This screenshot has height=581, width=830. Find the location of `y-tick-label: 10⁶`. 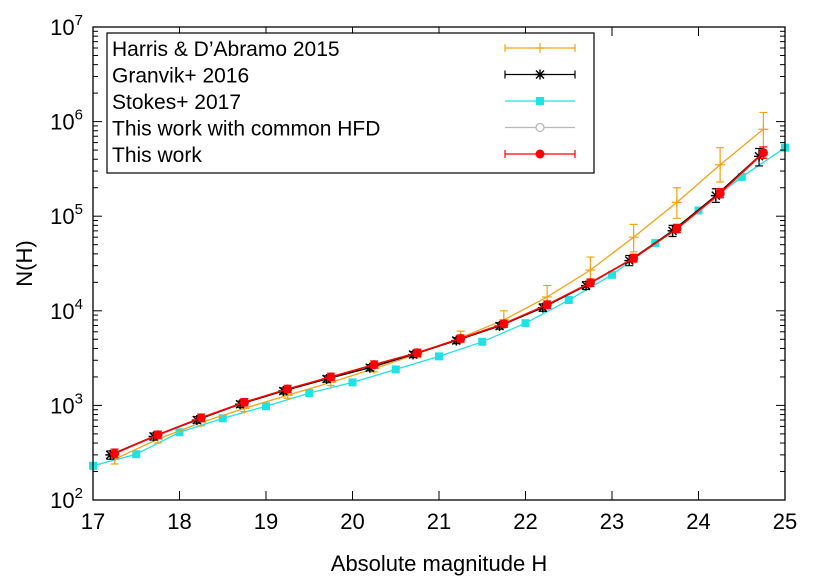

y-tick-label: 10⁶ is located at coordinates (66, 121).